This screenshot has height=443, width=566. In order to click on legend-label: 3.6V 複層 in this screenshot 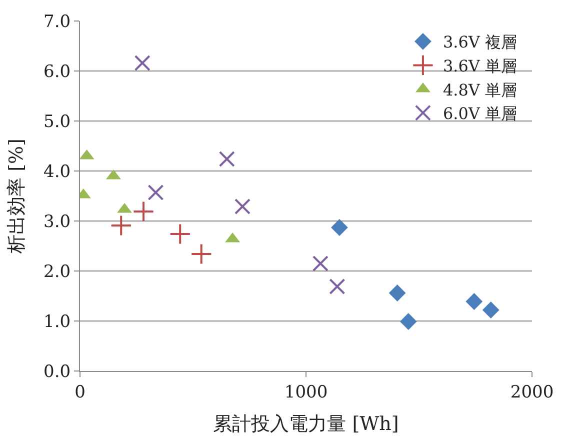, I will do `click(480, 42)`.